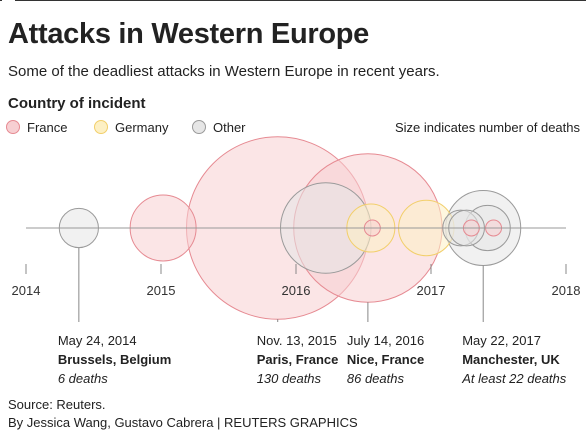 The width and height of the screenshot is (586, 440). What do you see at coordinates (566, 290) in the screenshot?
I see `year-tick-label: 2018` at bounding box center [566, 290].